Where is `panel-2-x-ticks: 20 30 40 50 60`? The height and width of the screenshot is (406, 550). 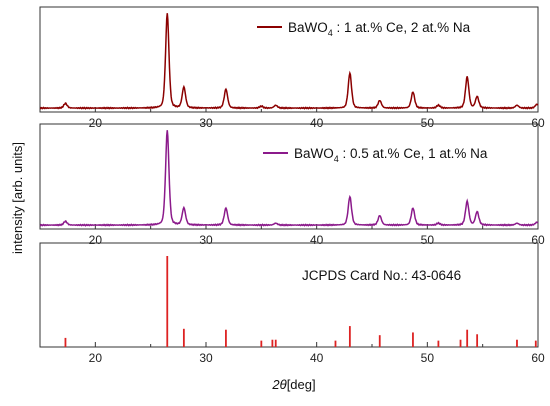
panel-2-x-ticks: 20 30 40 50 60 is located at coordinates (292, 235).